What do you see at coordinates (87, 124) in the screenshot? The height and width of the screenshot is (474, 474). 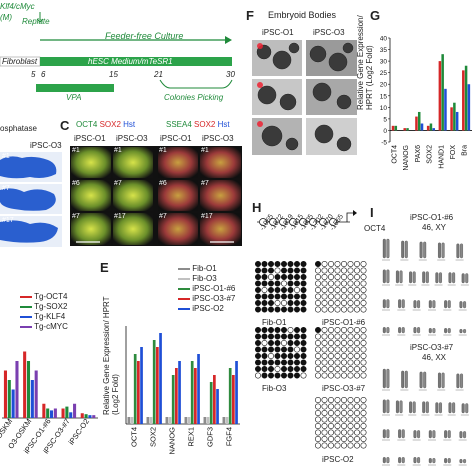 I see `stain-oct4: OCT4` at bounding box center [87, 124].